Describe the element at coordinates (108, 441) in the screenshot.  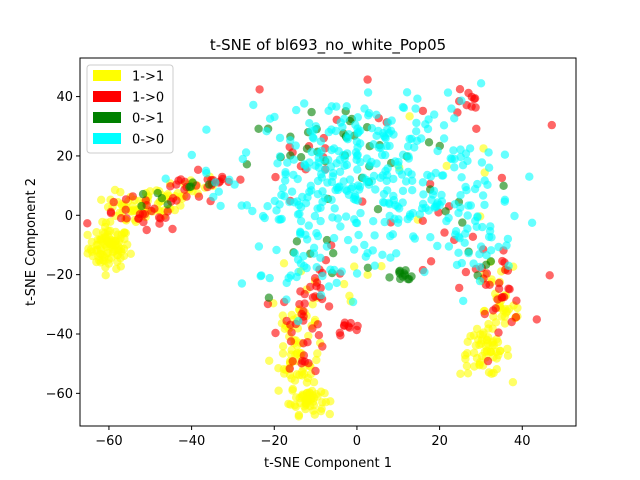
I see `x-tick-label: −60` at that location.